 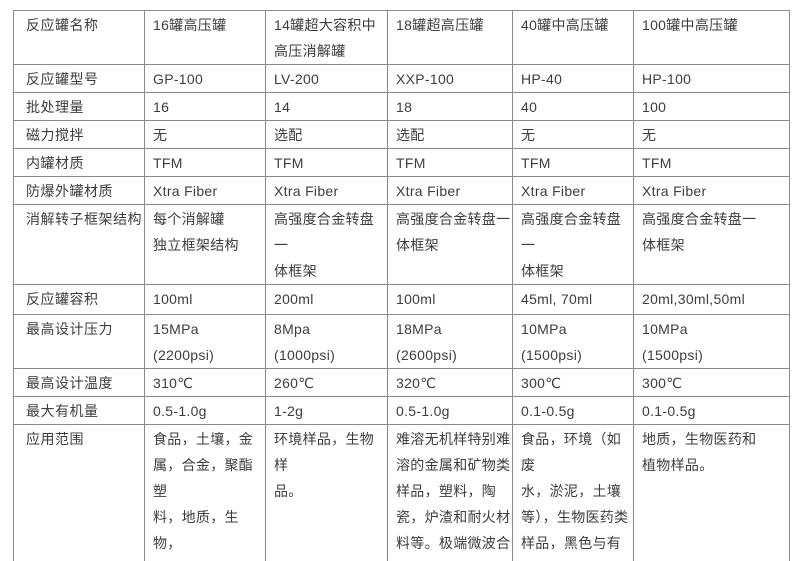 I want to click on table-cell: 8Mpa (1000psi), so click(x=326, y=341).